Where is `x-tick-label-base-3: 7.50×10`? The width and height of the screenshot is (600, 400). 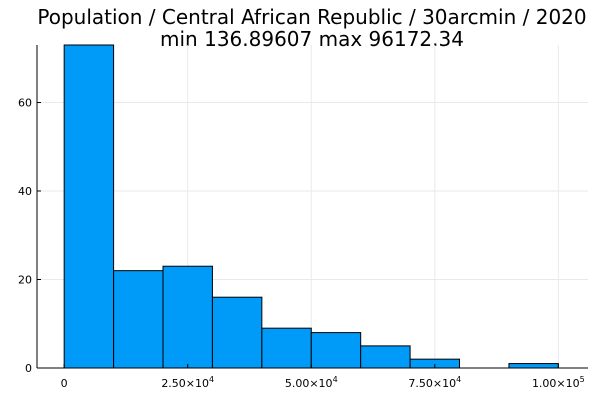 x-tick-label-base-3: 7.50×10 is located at coordinates (432, 383).